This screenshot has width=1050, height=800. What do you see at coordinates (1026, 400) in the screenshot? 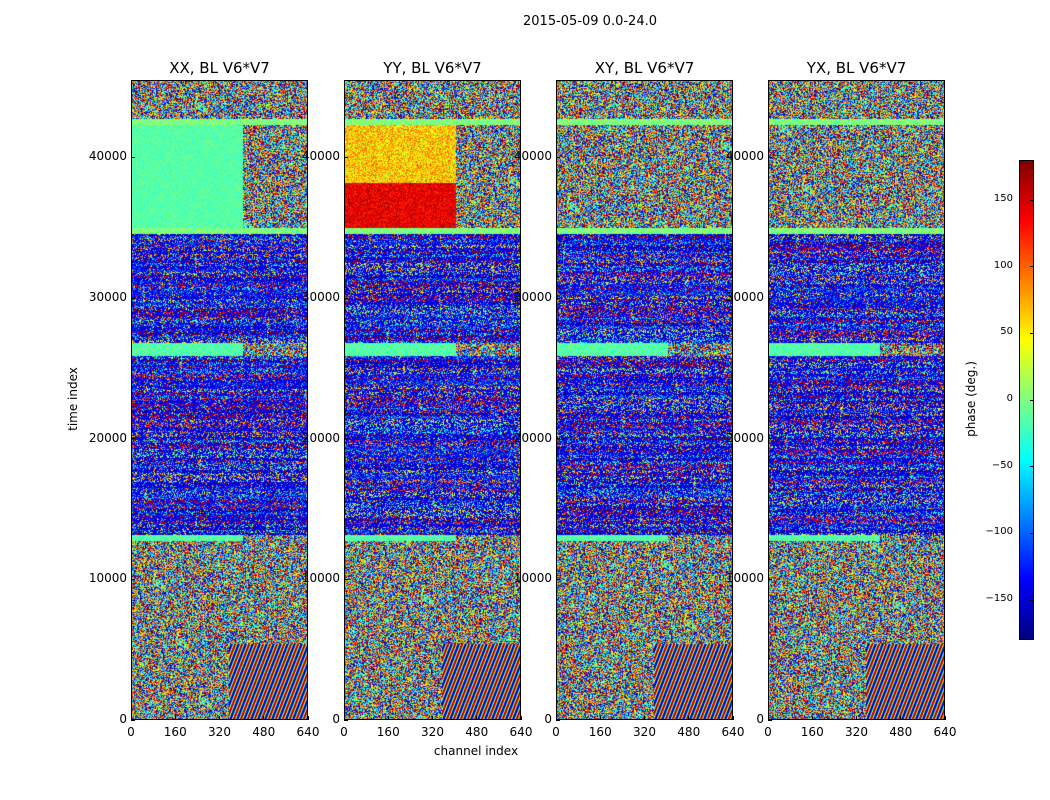
I see `colorbar-gradient` at bounding box center [1026, 400].